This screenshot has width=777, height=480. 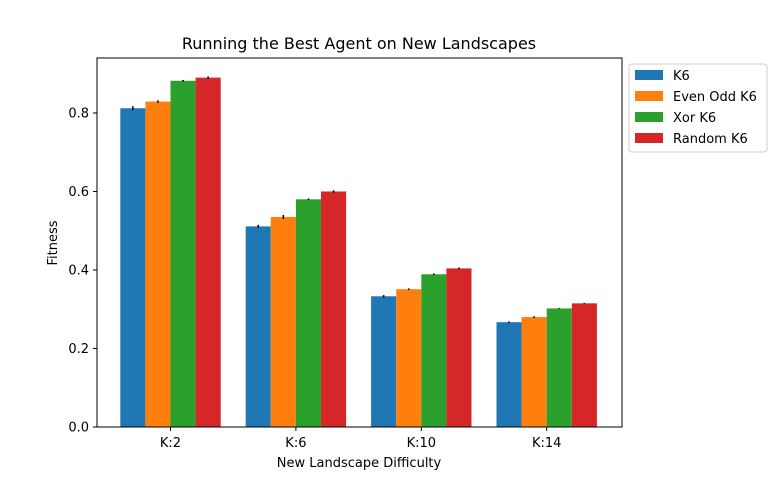 What do you see at coordinates (534, 372) in the screenshot?
I see `bar-even-odd-k6-k14` at bounding box center [534, 372].